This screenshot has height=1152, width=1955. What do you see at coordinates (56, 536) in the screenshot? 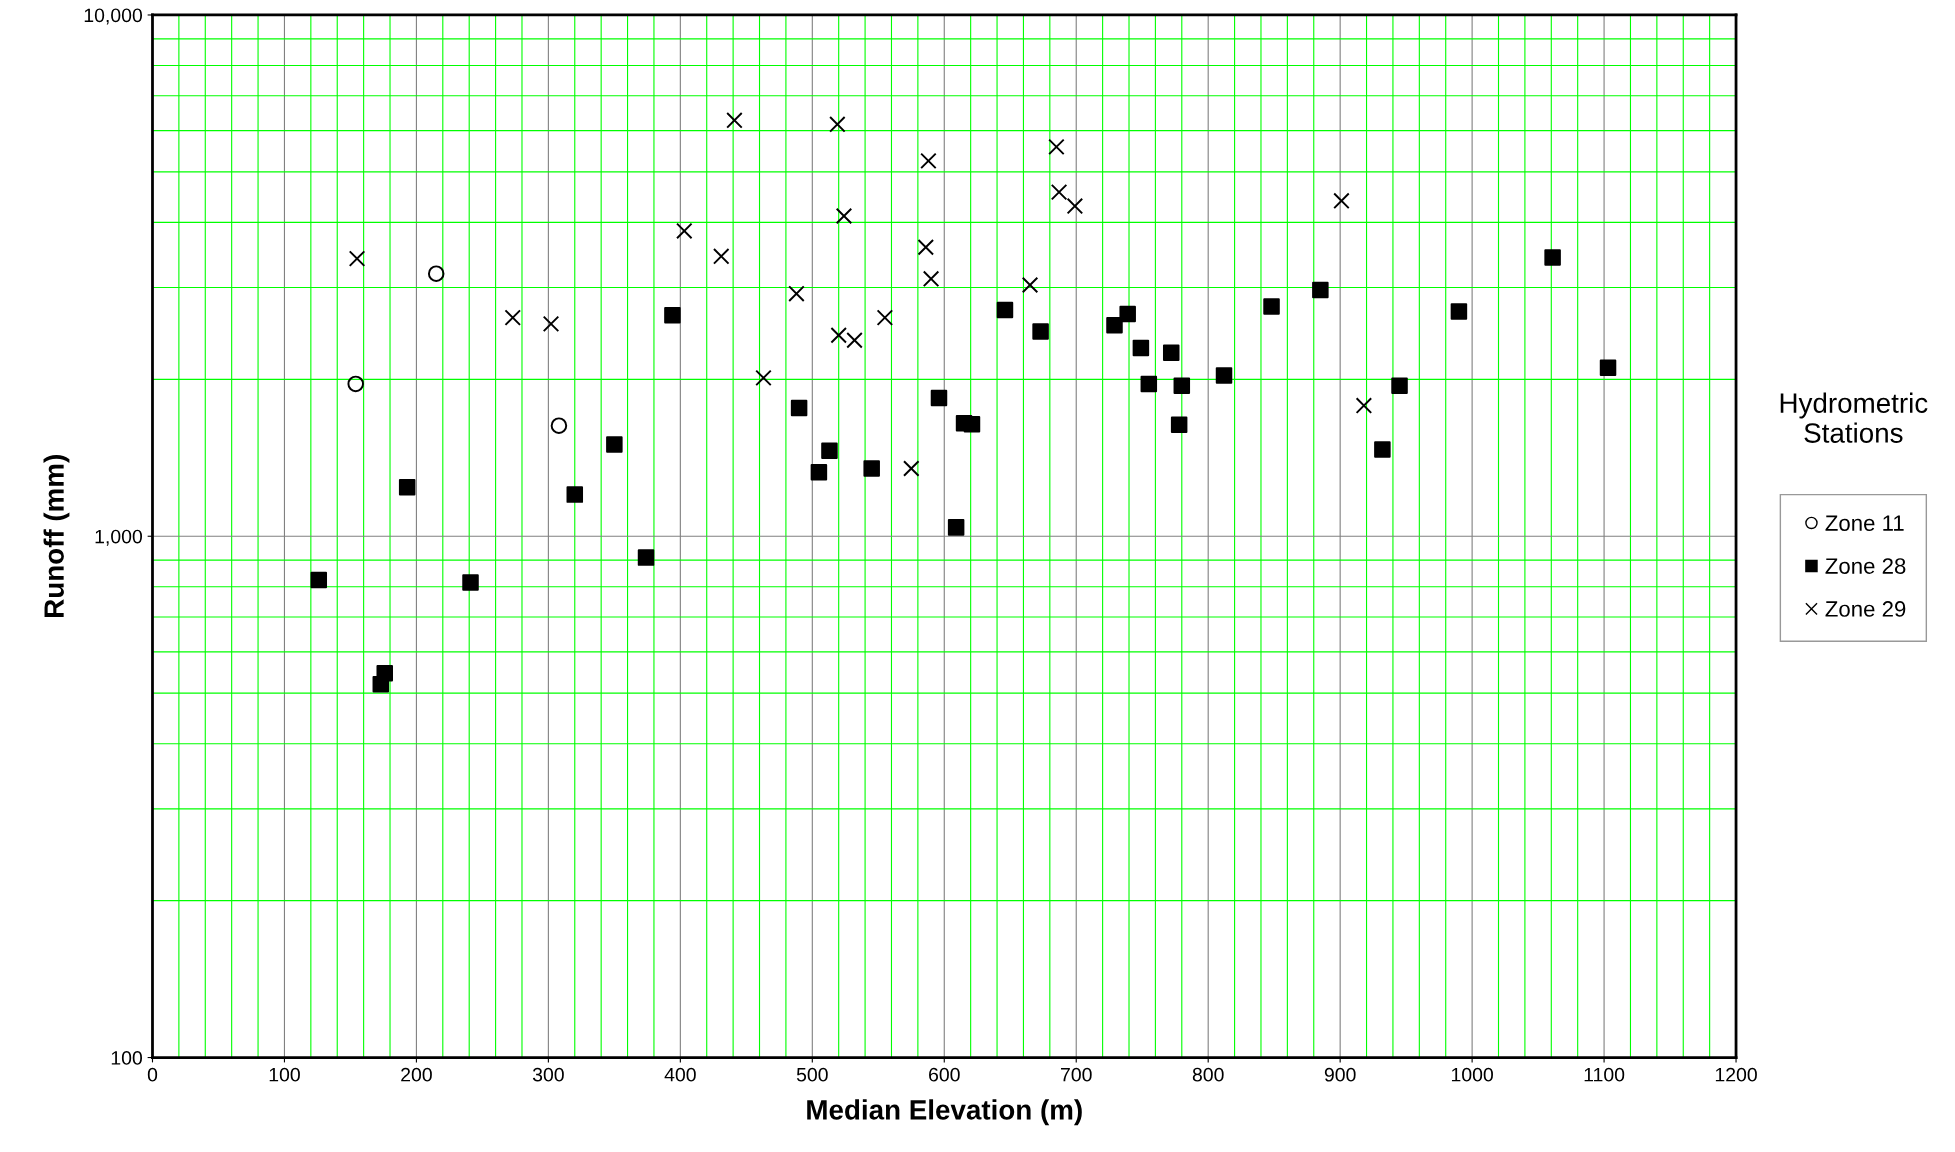
I see `y-axis-title: Runoff (mm)` at bounding box center [56, 536].